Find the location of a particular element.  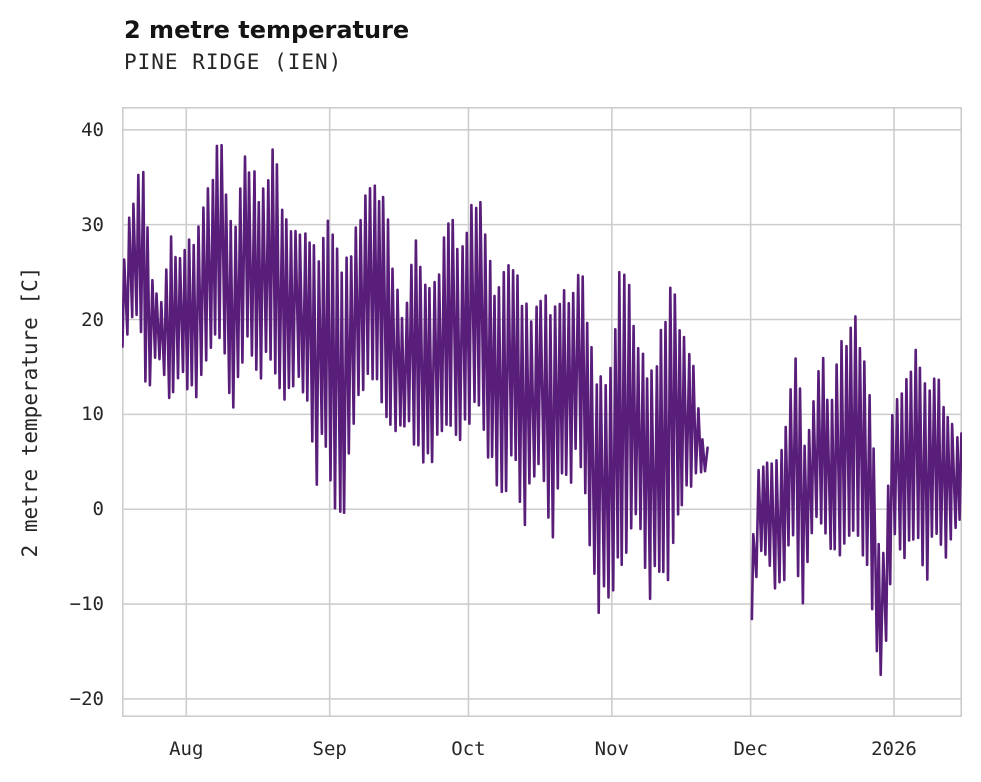

x-tick-label: 2026 is located at coordinates (894, 749).